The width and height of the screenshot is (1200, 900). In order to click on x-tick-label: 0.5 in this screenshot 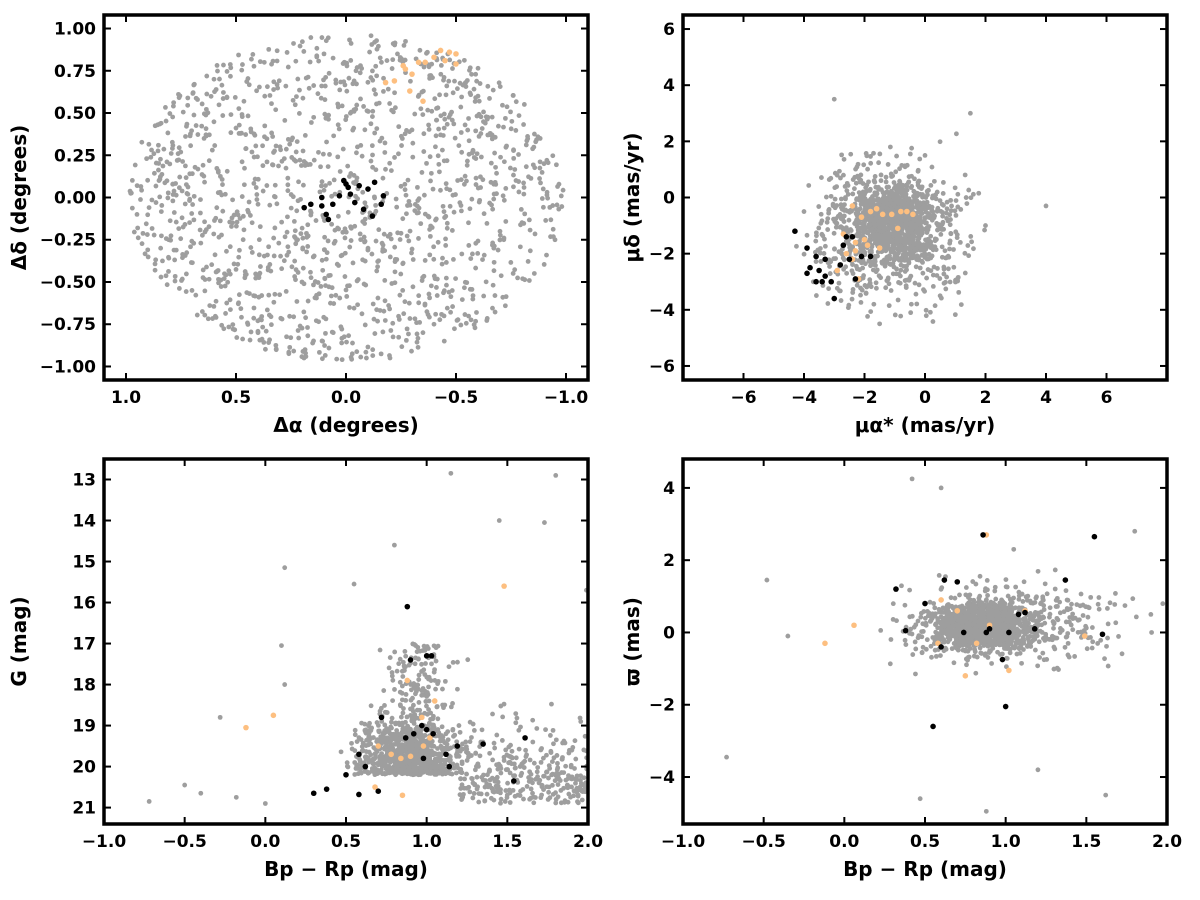, I will do `click(346, 842)`.